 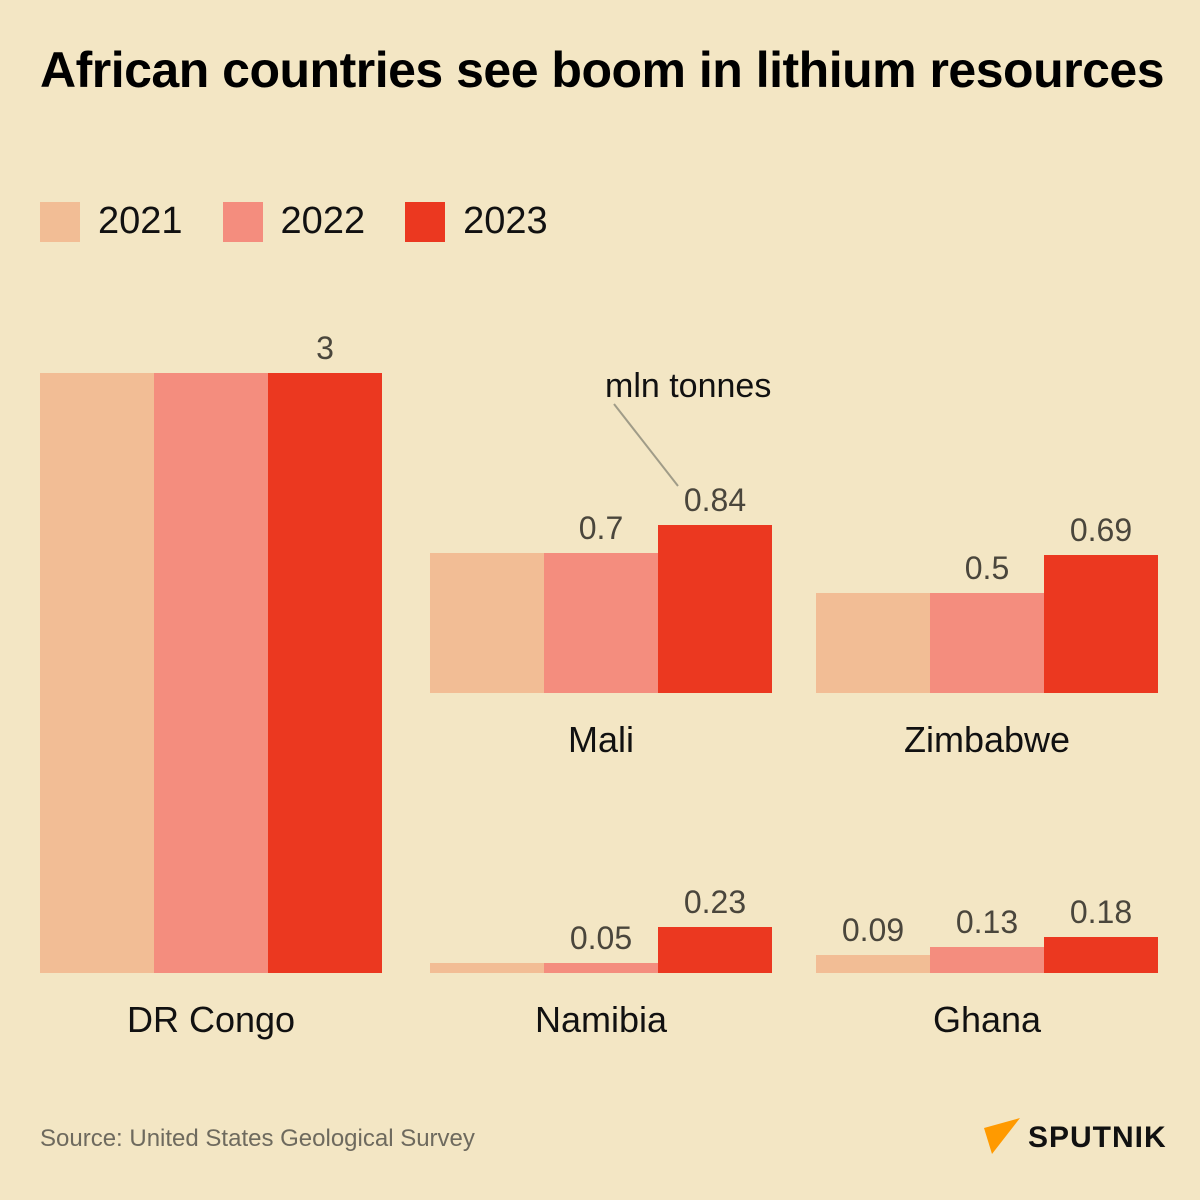 What do you see at coordinates (987, 739) in the screenshot?
I see `category-label: Zimbabwe` at bounding box center [987, 739].